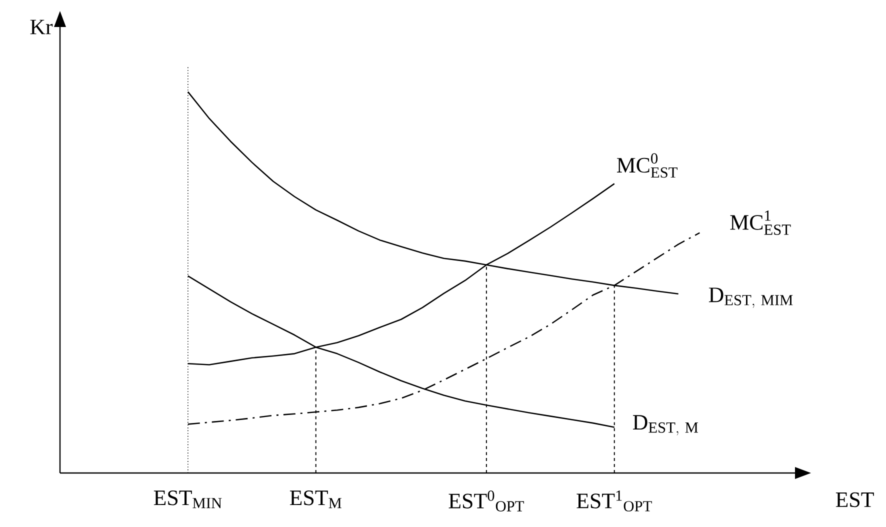 This screenshot has height=527, width=886. I want to click on x-tick-label: EST$_{M}$, so click(316, 499).